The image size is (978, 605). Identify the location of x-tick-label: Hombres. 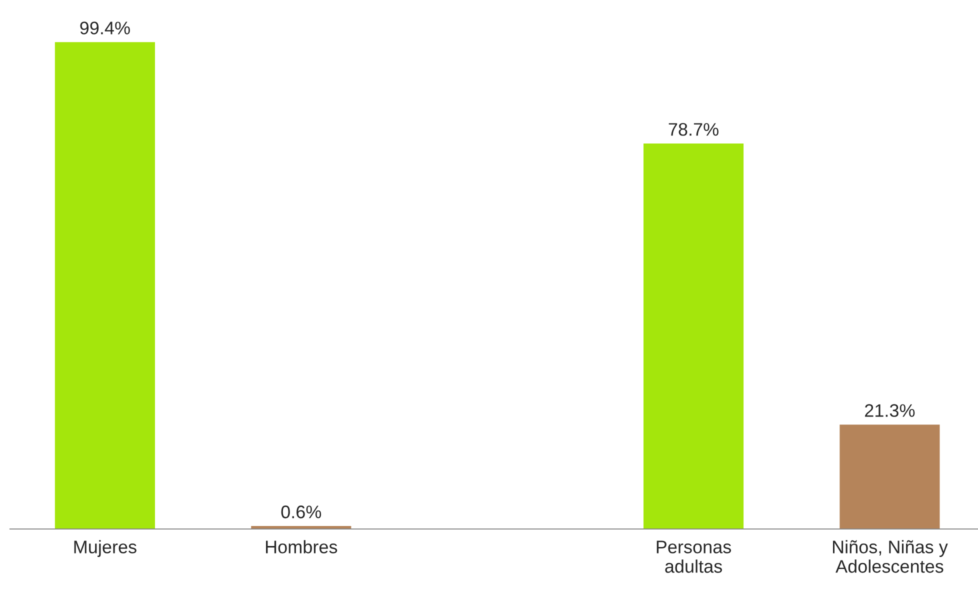
(302, 547).